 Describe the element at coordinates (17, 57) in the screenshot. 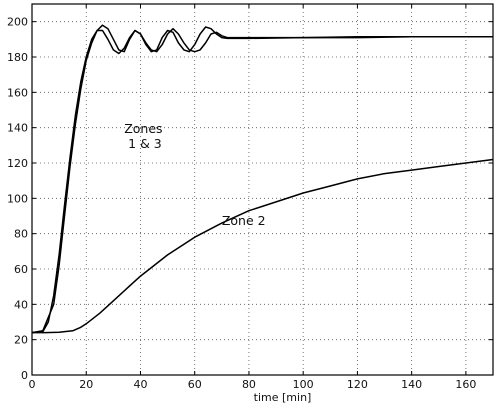

I see `y-tick-label: 180` at that location.